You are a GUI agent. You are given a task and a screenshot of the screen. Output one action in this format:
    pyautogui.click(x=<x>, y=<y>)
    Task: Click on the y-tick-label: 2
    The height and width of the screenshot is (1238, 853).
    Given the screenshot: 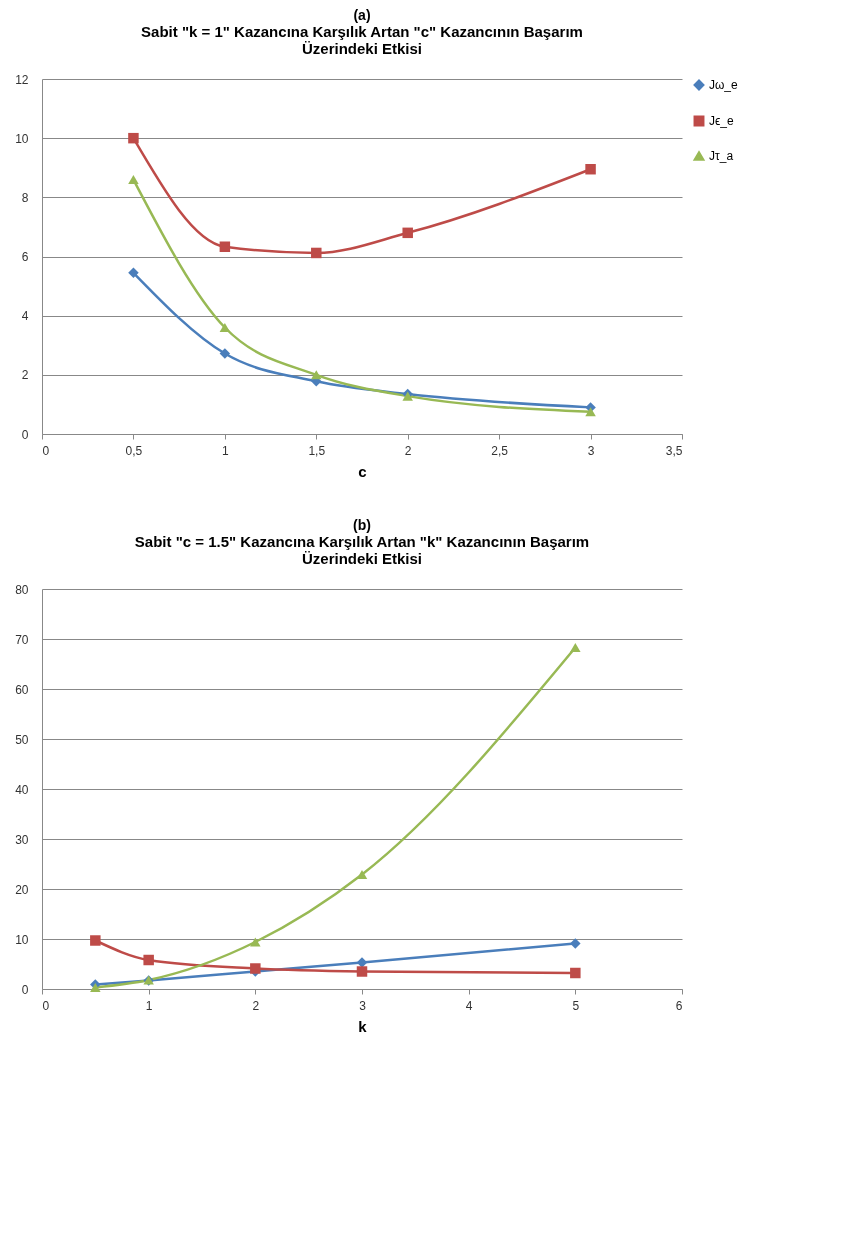 What is the action you would take?
    pyautogui.click(x=25, y=375)
    